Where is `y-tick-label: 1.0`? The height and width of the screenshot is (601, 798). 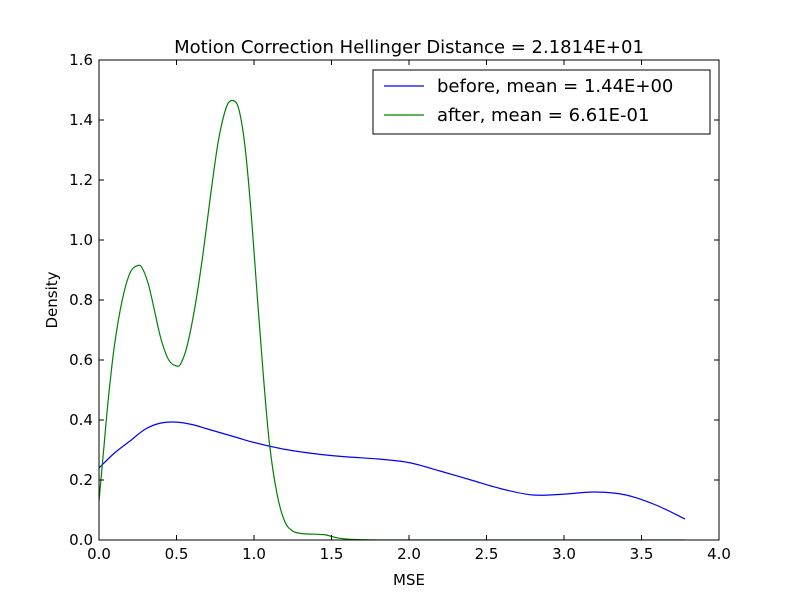
y-tick-label: 1.0 is located at coordinates (81, 240).